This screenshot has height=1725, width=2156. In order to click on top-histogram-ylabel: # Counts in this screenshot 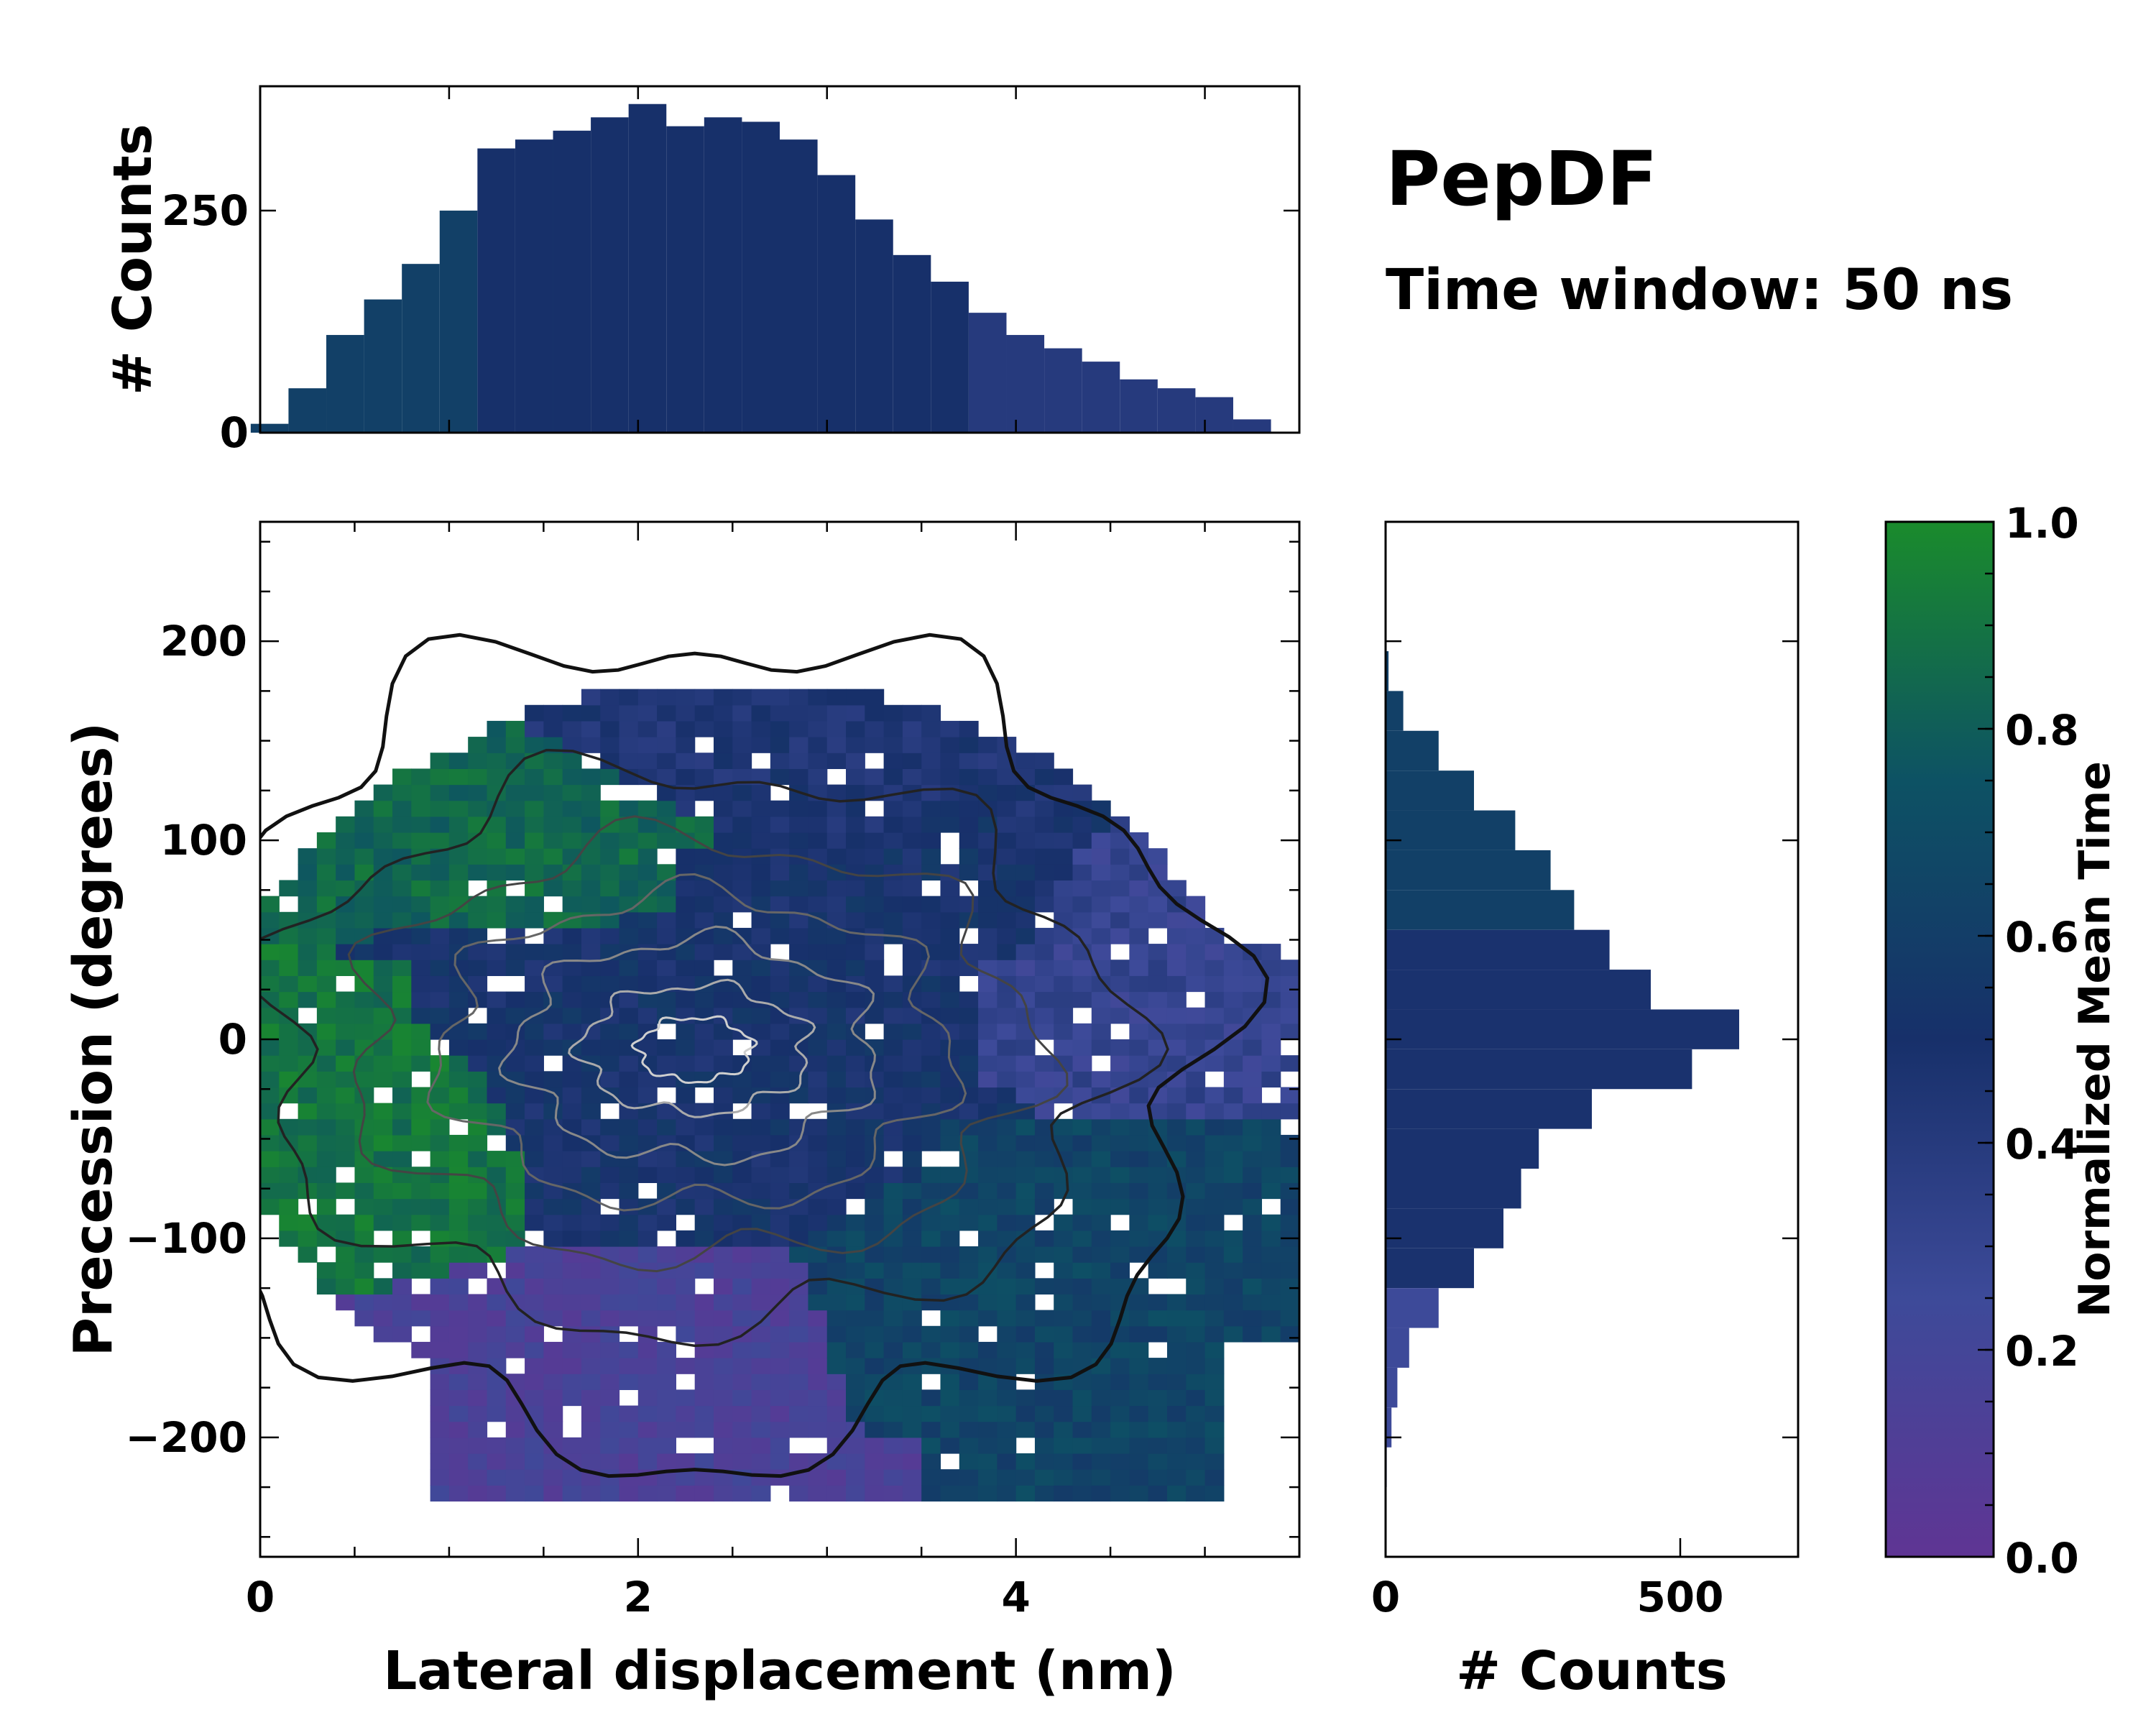, I will do `click(133, 259)`.